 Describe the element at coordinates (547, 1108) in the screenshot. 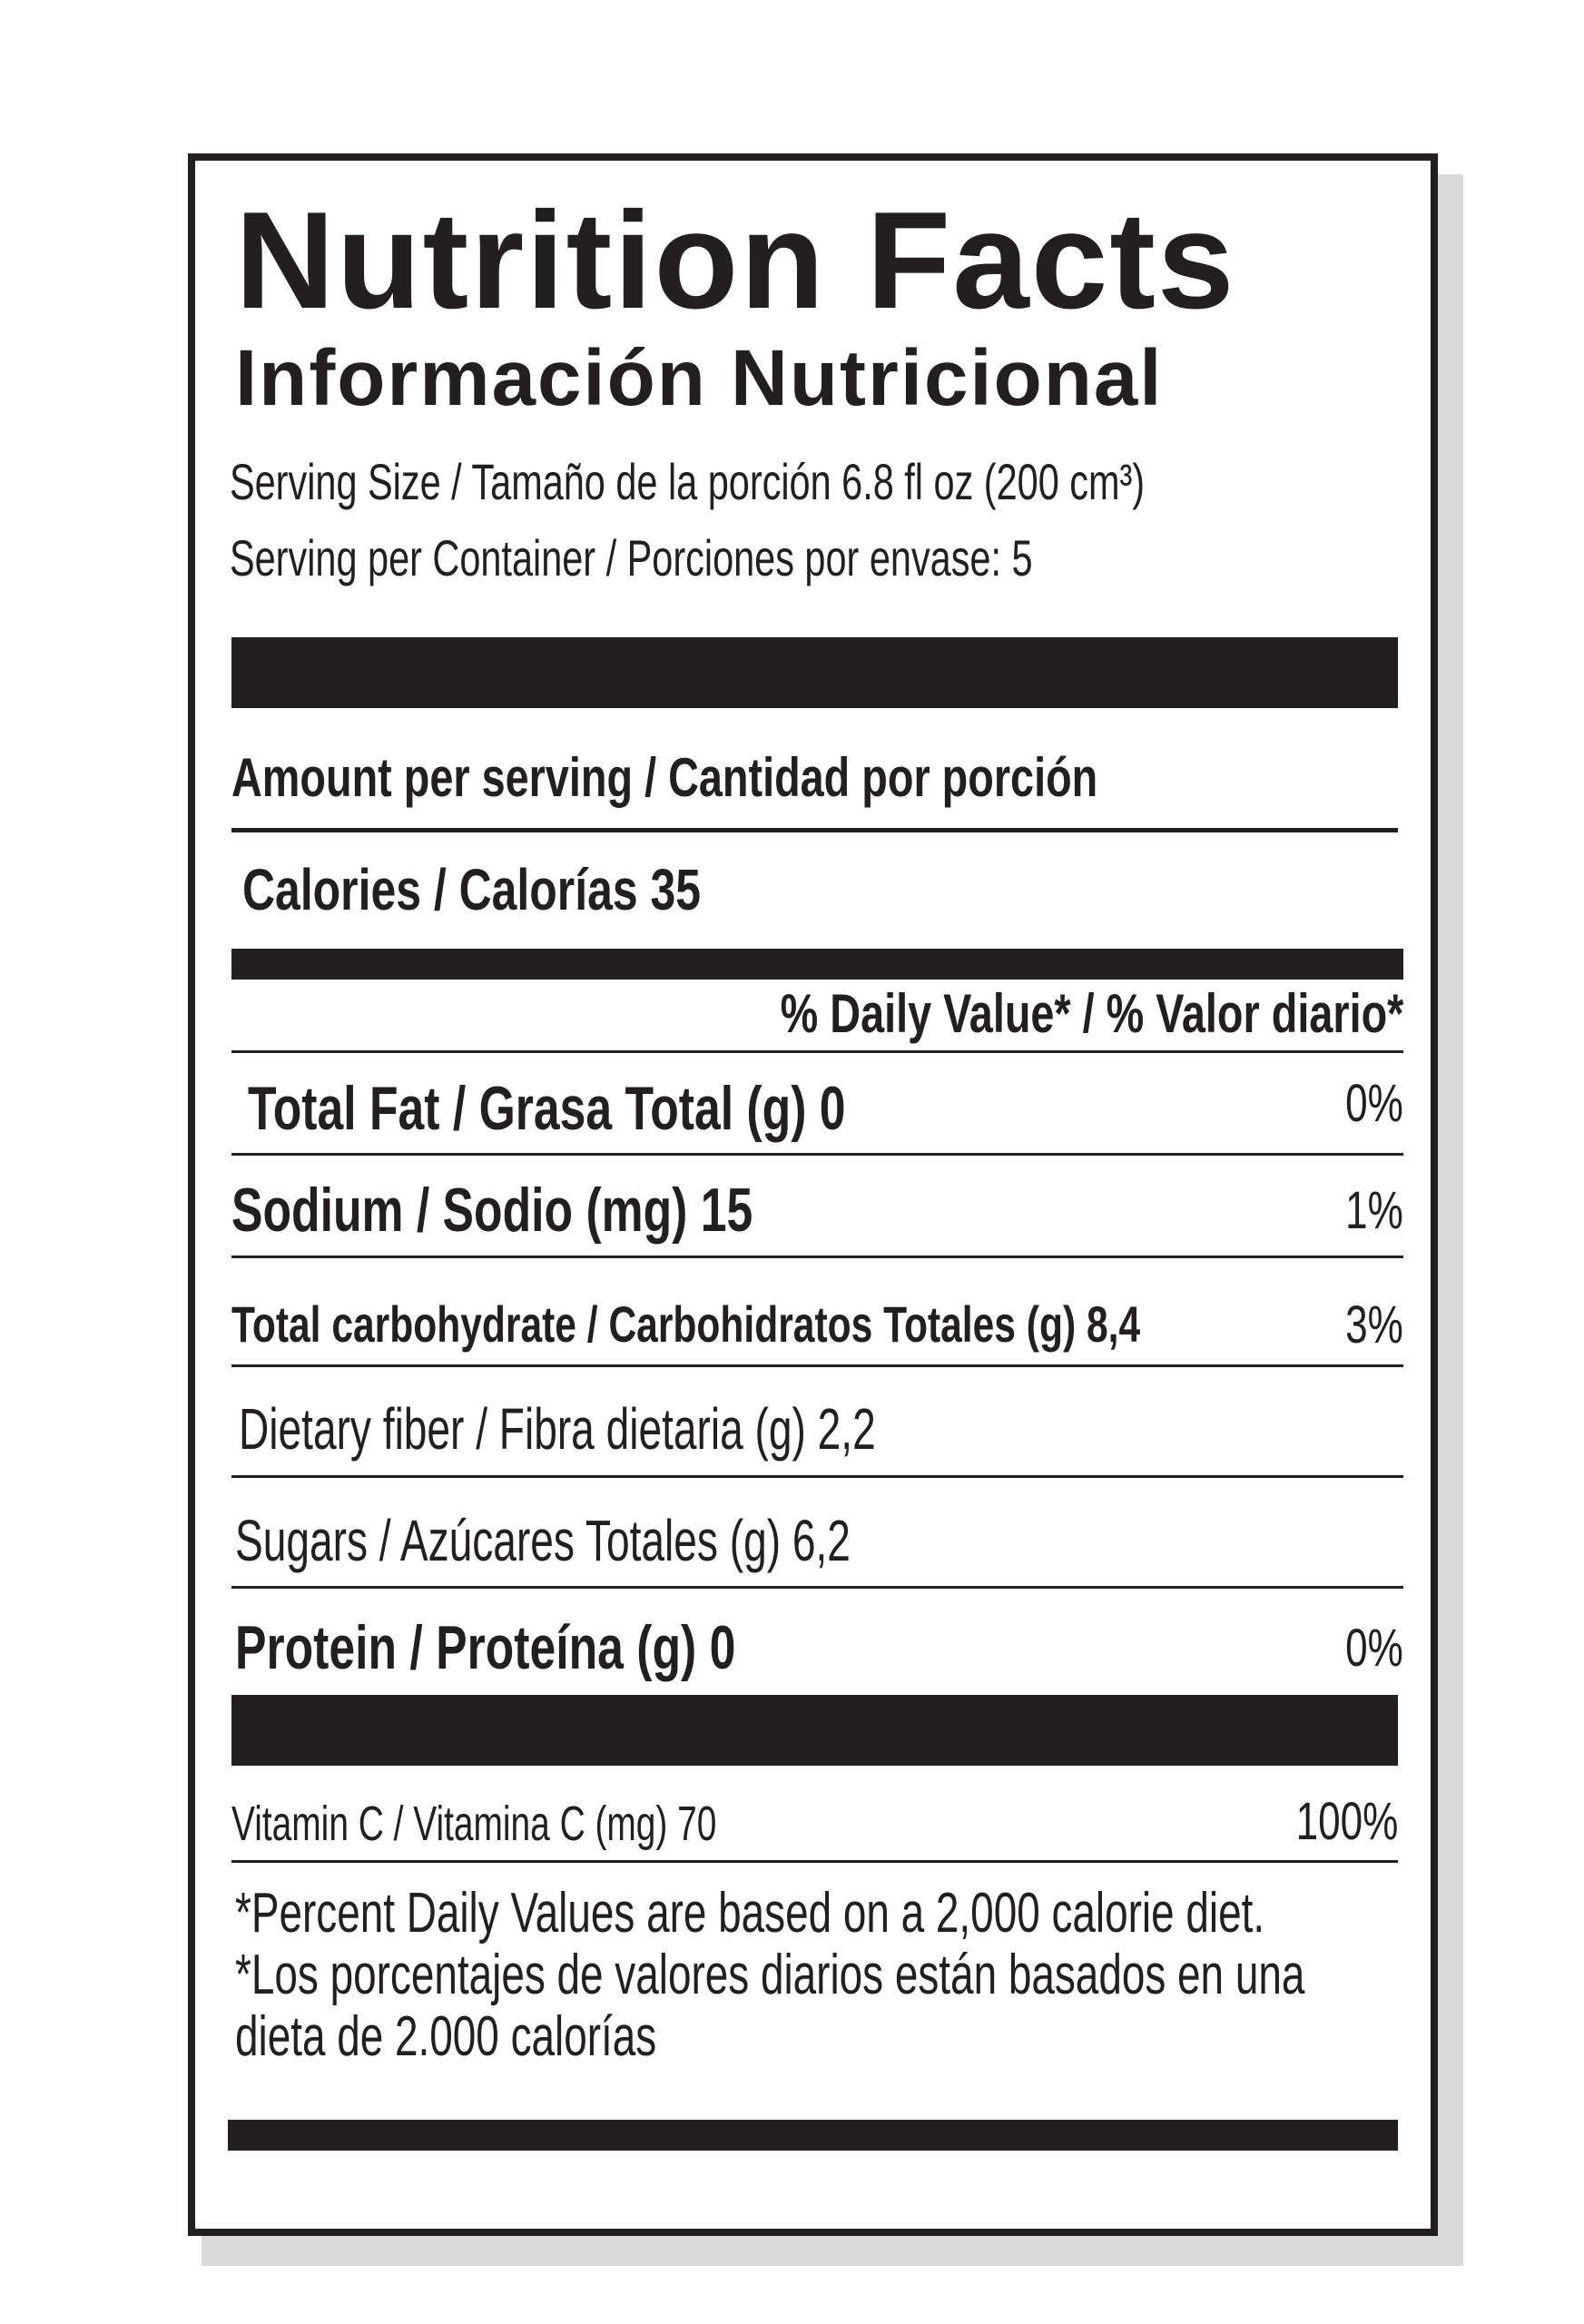

I see `nutrient-label: Total Fat / Grasa Total (g) 0` at that location.